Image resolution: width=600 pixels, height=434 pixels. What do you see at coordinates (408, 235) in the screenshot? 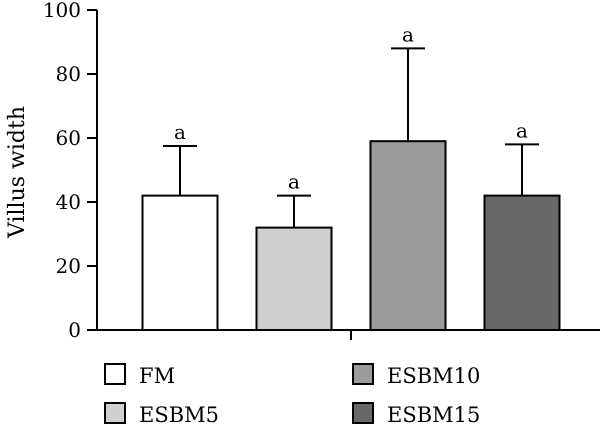
I see `bar-esbm10` at bounding box center [408, 235].